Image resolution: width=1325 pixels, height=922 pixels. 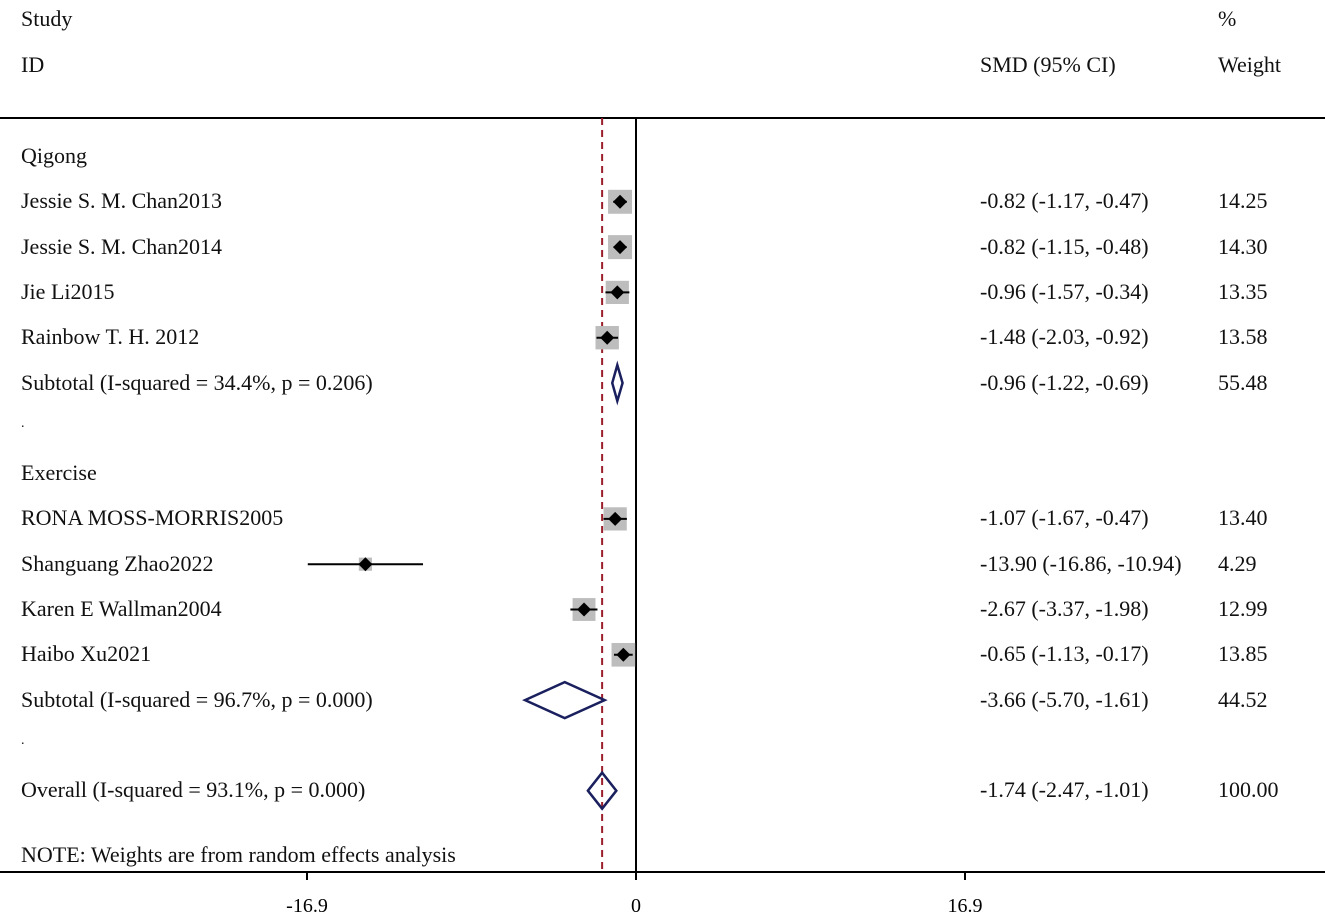 What do you see at coordinates (33, 64) in the screenshot?
I see `header-id: ID` at bounding box center [33, 64].